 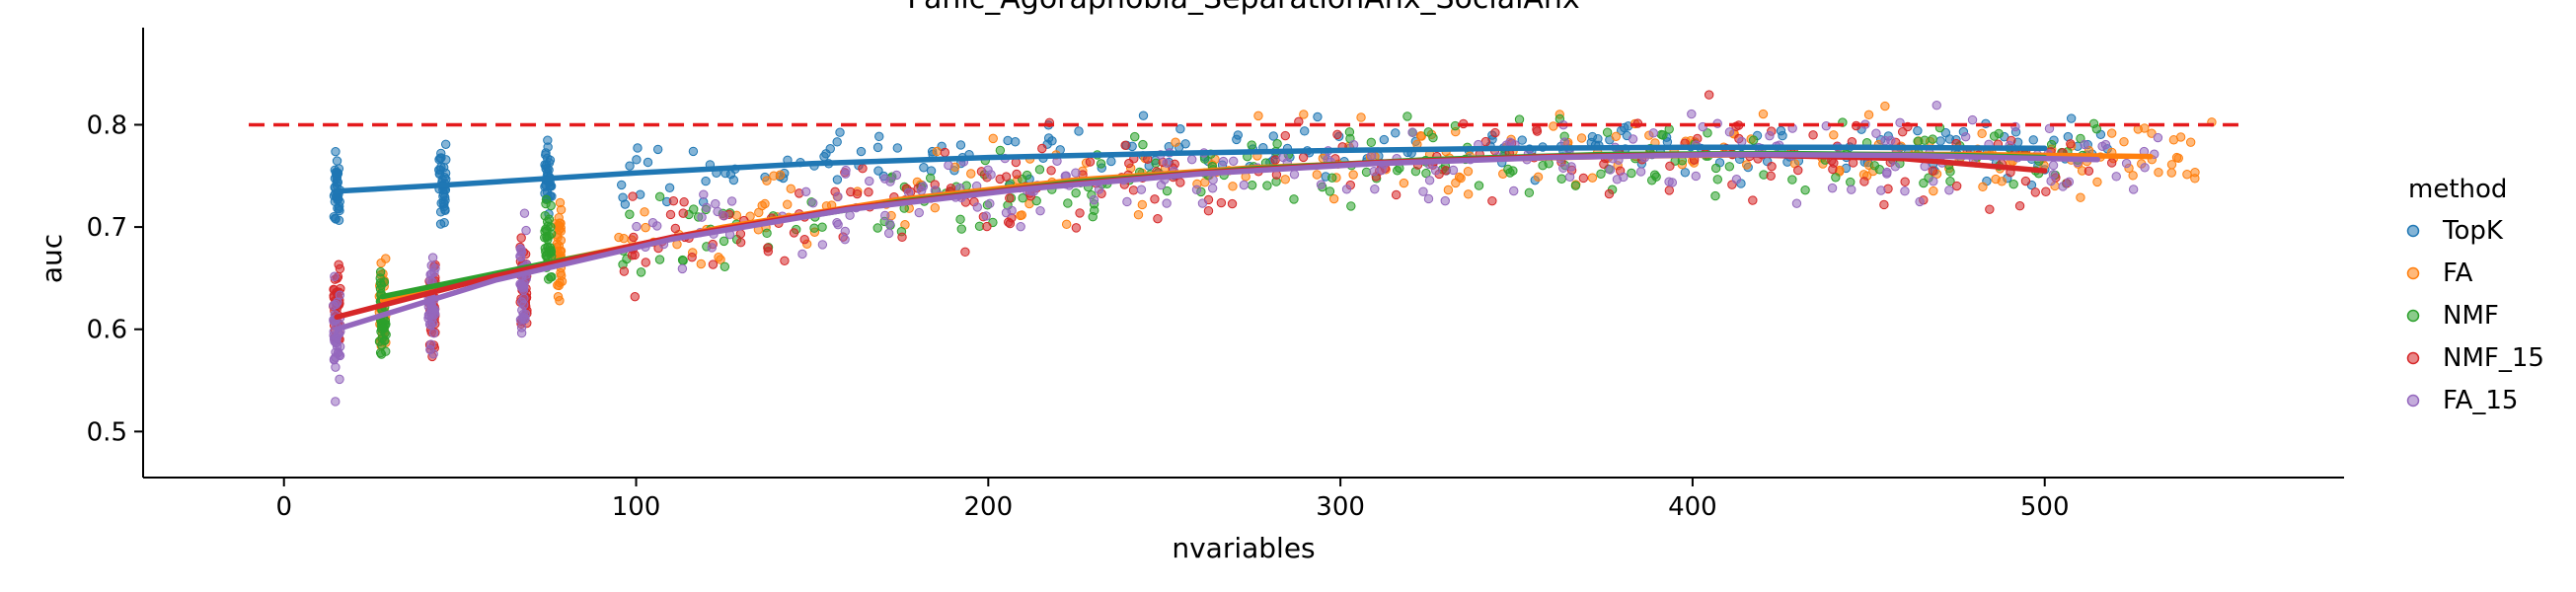 What do you see at coordinates (2475, 358) in the screenshot?
I see `legend-item-nmf_15: NMF_15` at bounding box center [2475, 358].